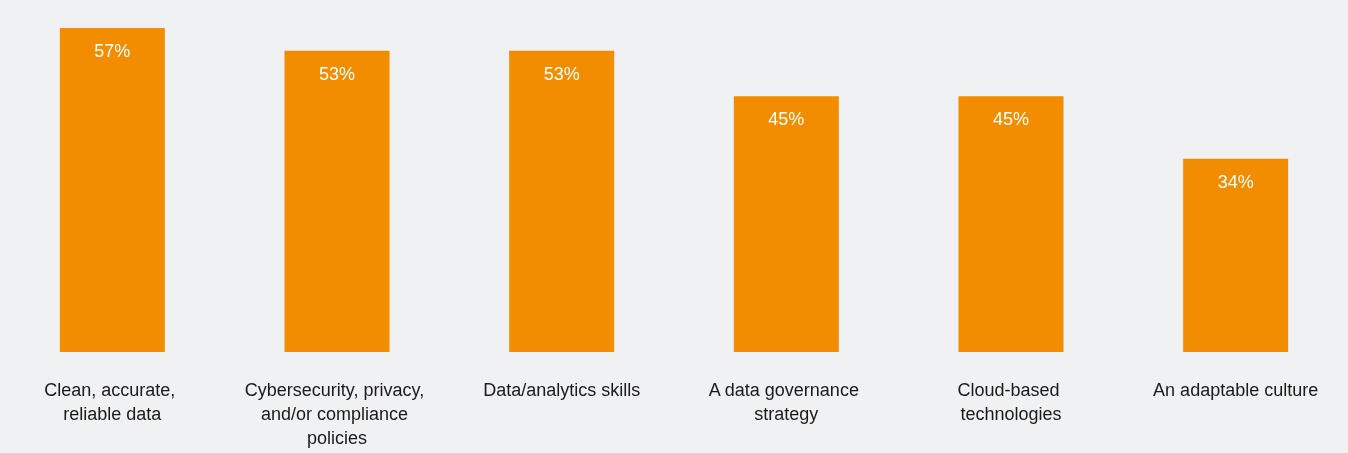 The height and width of the screenshot is (453, 1348). What do you see at coordinates (562, 390) in the screenshot?
I see `x-tick-label: Data/analytics skills` at bounding box center [562, 390].